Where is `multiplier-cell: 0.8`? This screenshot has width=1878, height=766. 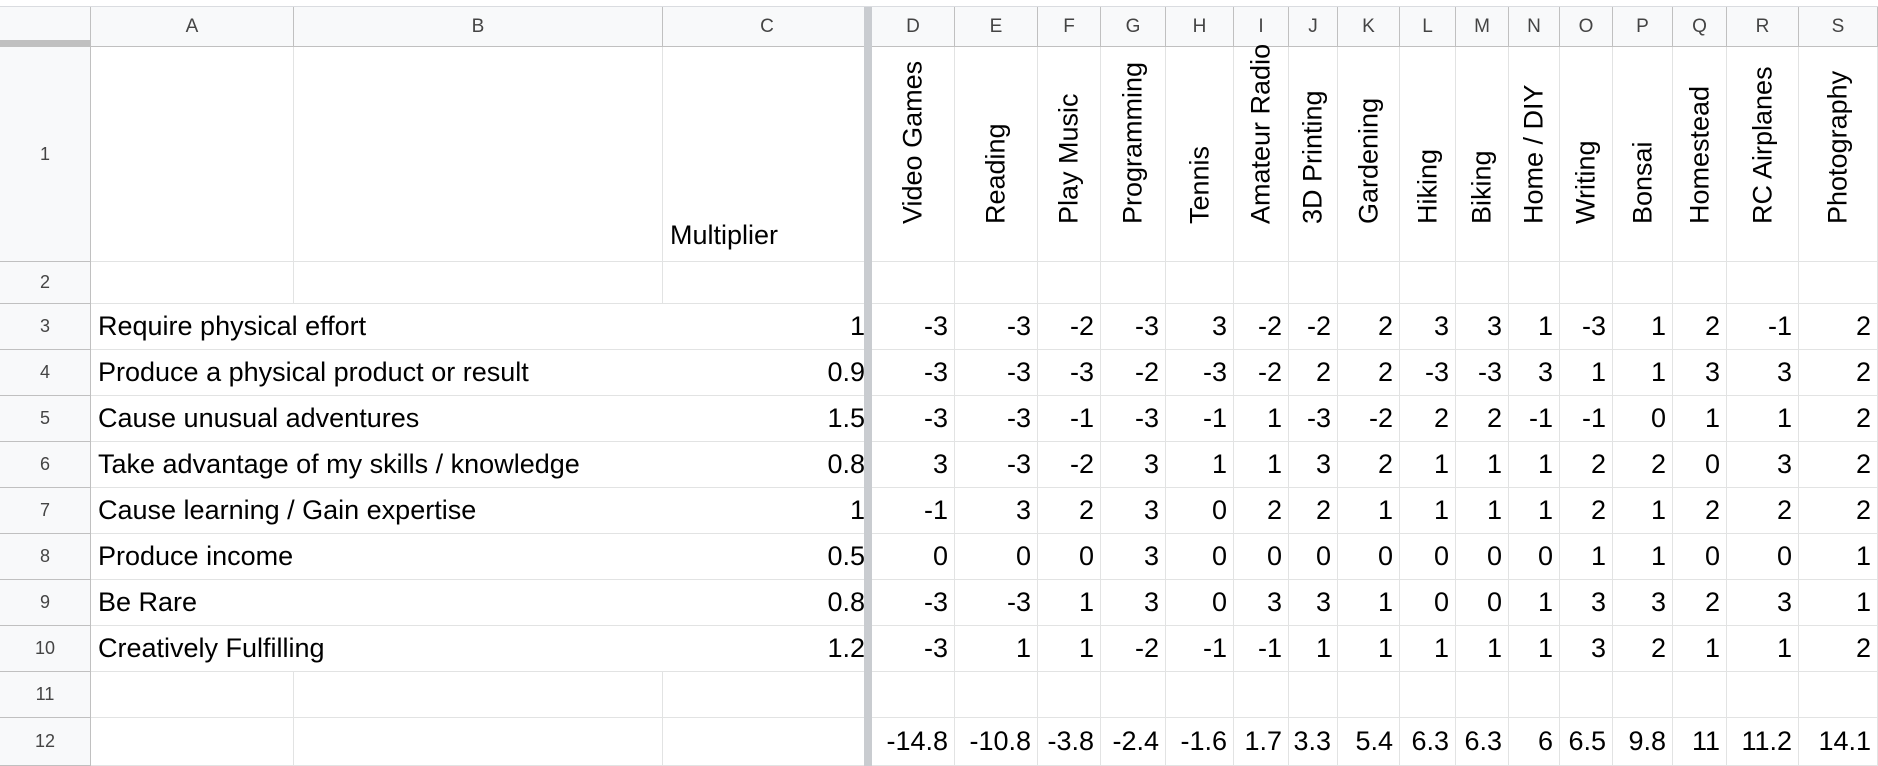 multiplier-cell: 0.8 is located at coordinates (767, 603).